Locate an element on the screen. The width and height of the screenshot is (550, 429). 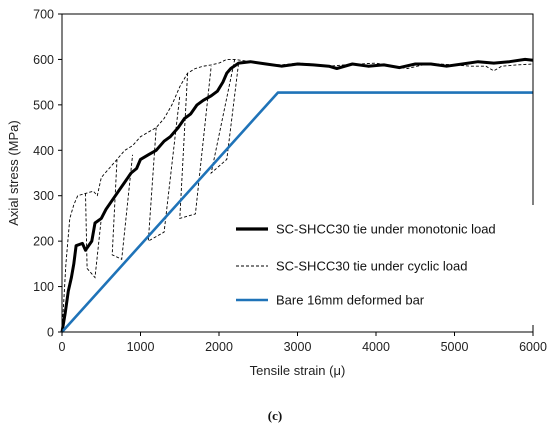
y-tick-label: 200 is located at coordinates (43, 242).